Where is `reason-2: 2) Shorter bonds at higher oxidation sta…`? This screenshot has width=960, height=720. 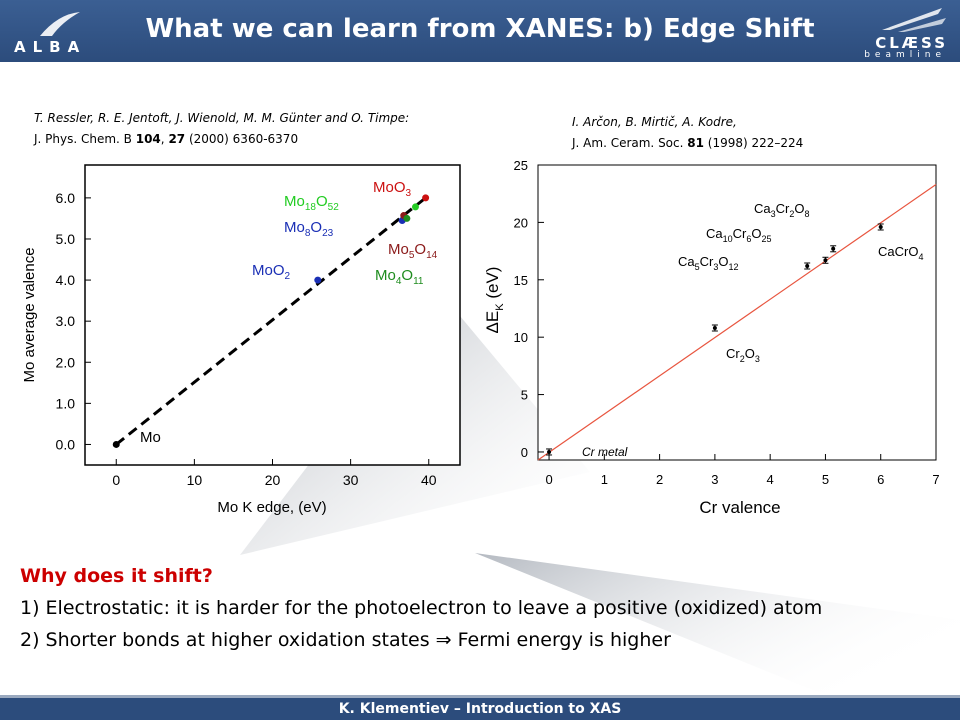 reason-2: 2) Shorter bonds at higher oxidation sta… is located at coordinates (345, 640).